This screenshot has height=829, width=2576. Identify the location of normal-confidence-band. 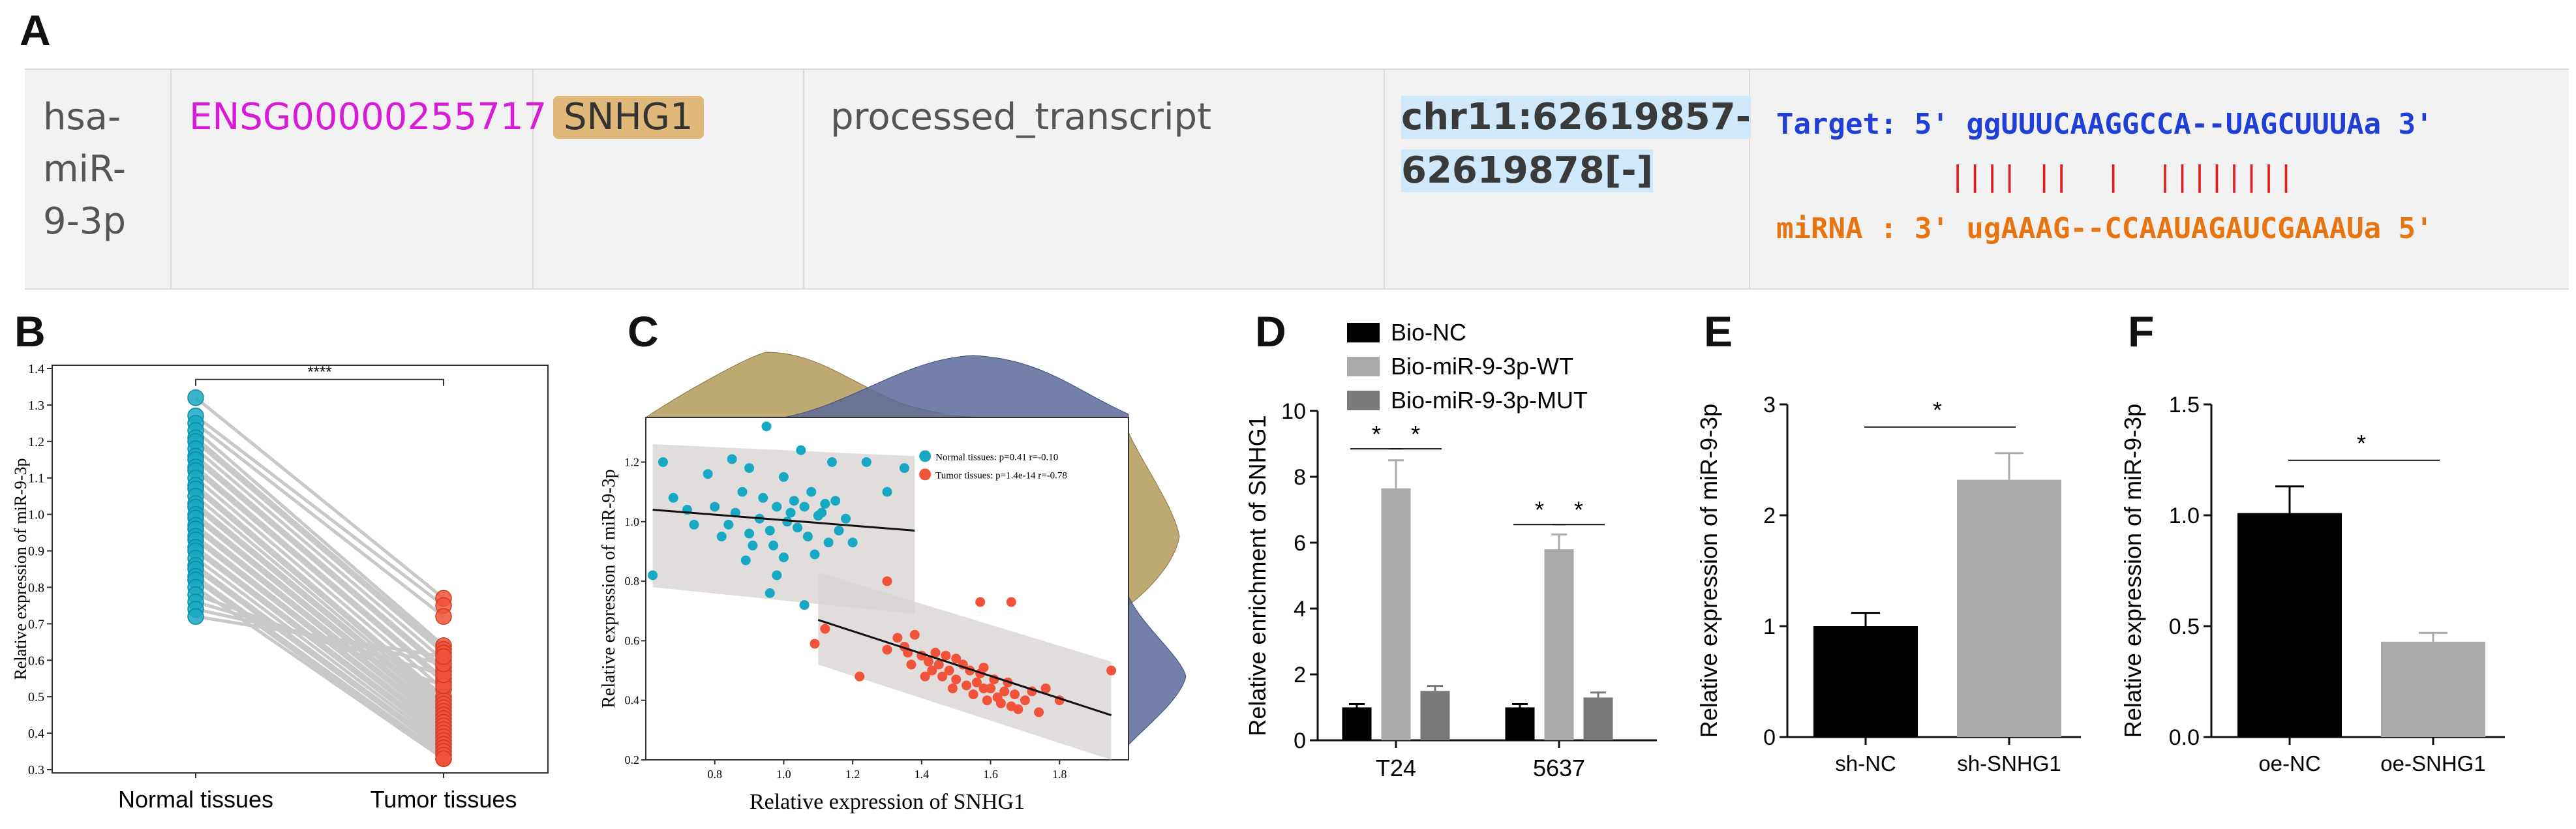
(784, 529).